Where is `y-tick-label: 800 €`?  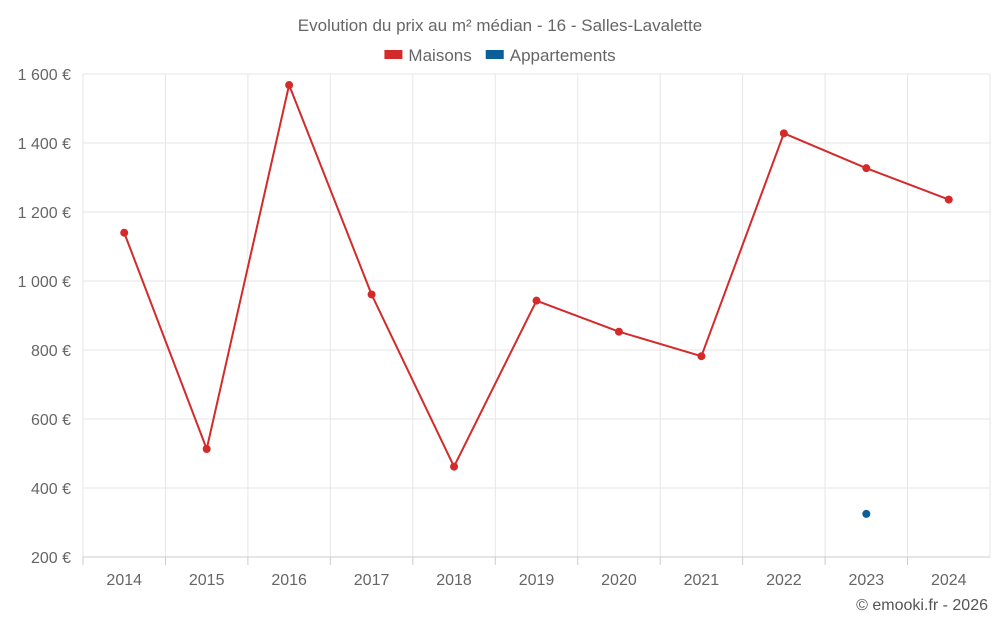
y-tick-label: 800 € is located at coordinates (51, 351).